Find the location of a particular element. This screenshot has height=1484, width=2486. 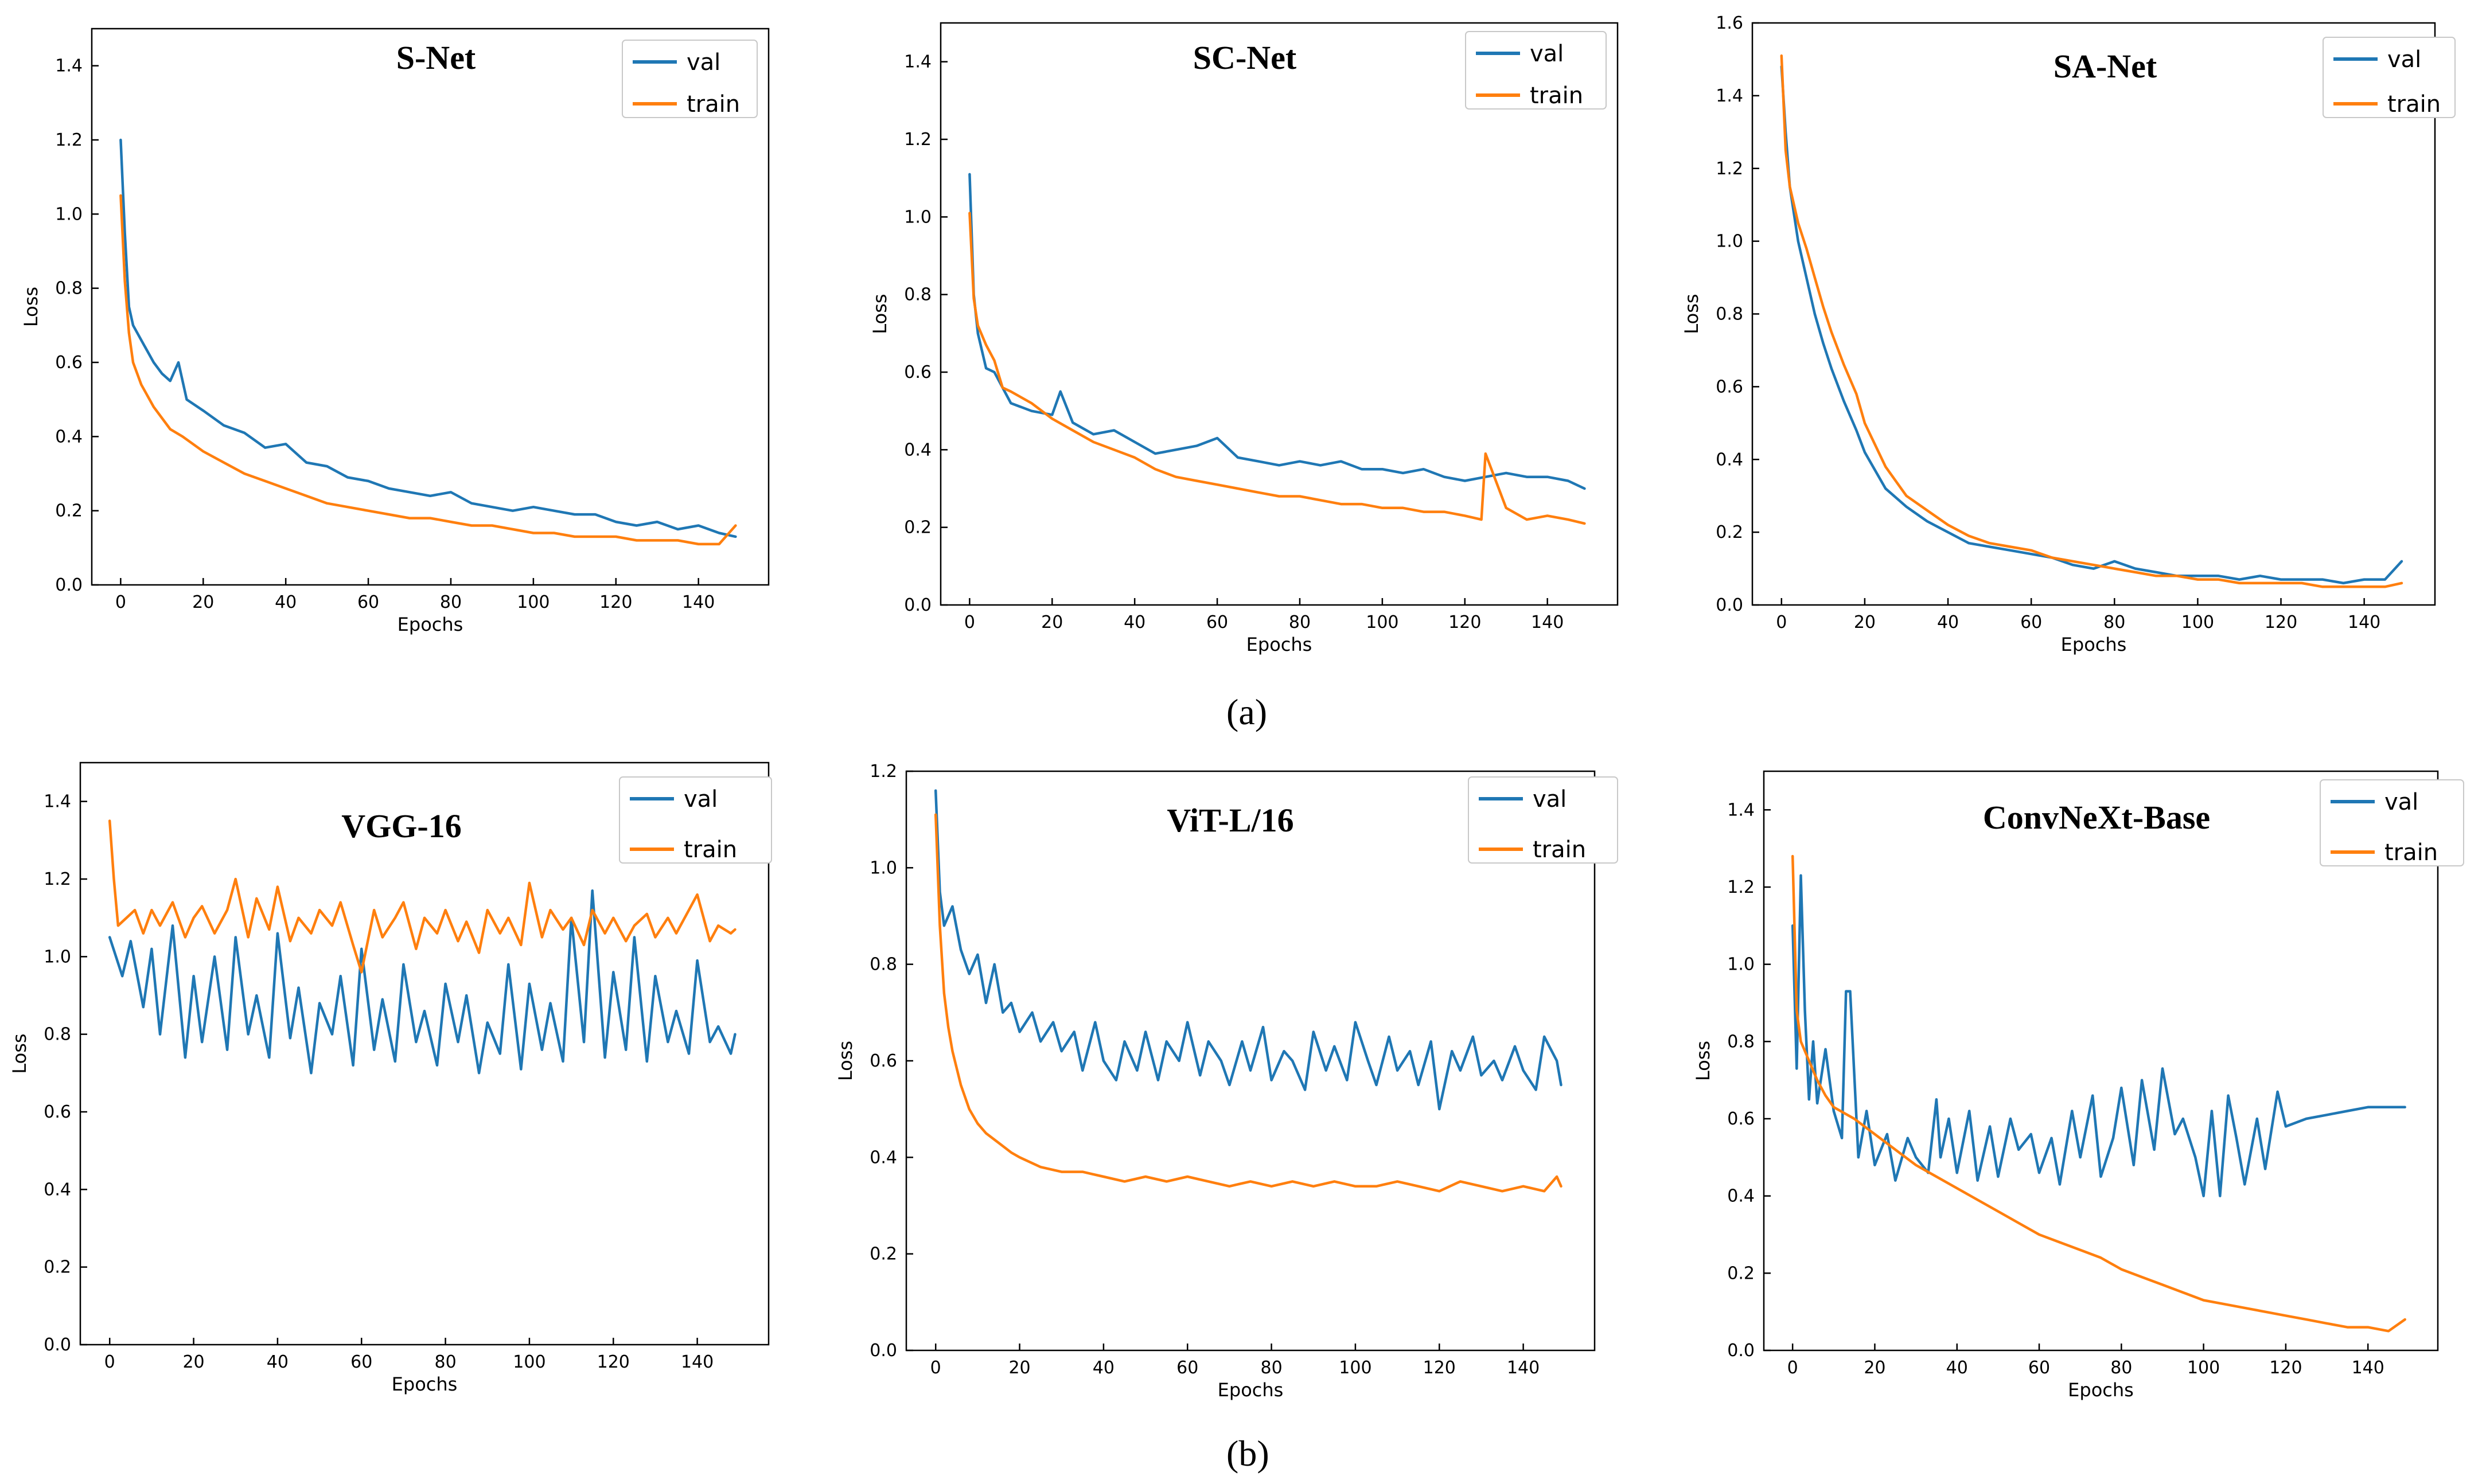

s-net-ytick-label: 0.6 is located at coordinates (69, 363).